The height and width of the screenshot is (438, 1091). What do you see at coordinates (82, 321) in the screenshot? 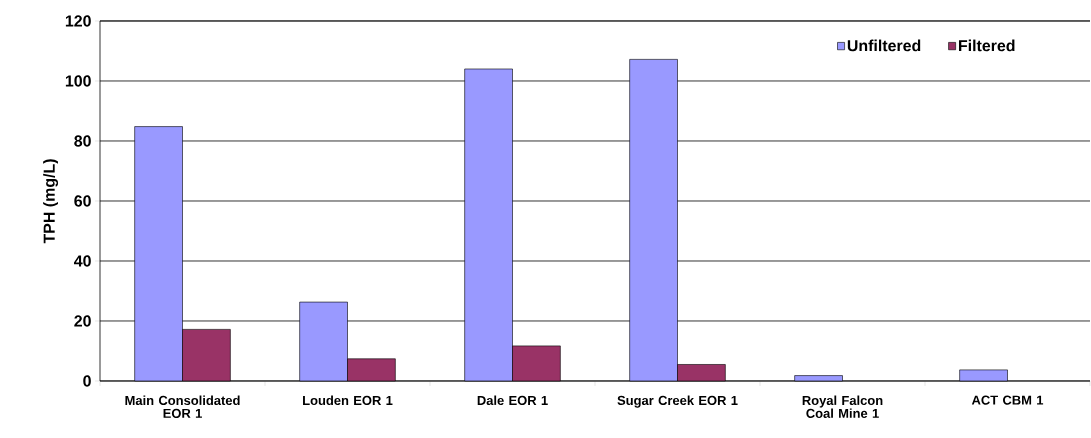
I see `y-tick-label: 20` at bounding box center [82, 321].